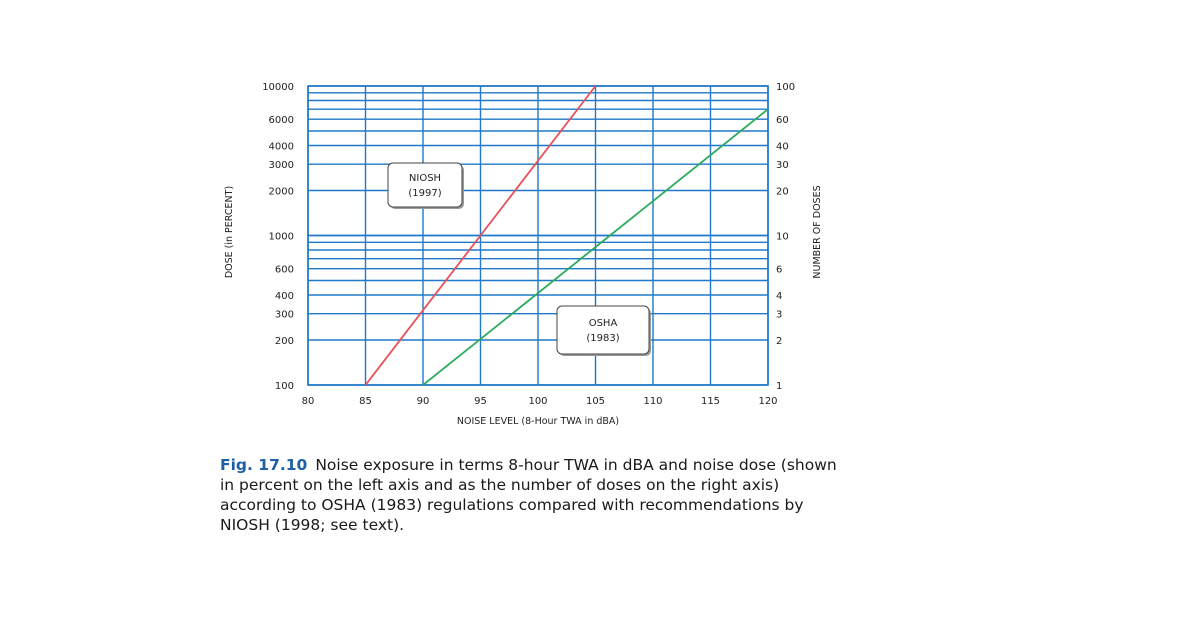 This screenshot has width=1200, height=630. I want to click on x-tick-label-3: 95, so click(480, 401).